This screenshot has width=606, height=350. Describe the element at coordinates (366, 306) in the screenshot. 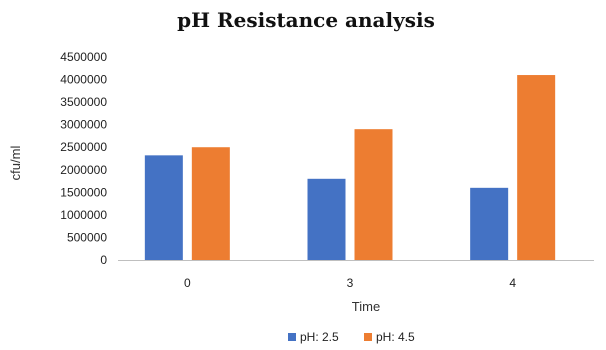

I see `x-axis-label: Time` at that location.